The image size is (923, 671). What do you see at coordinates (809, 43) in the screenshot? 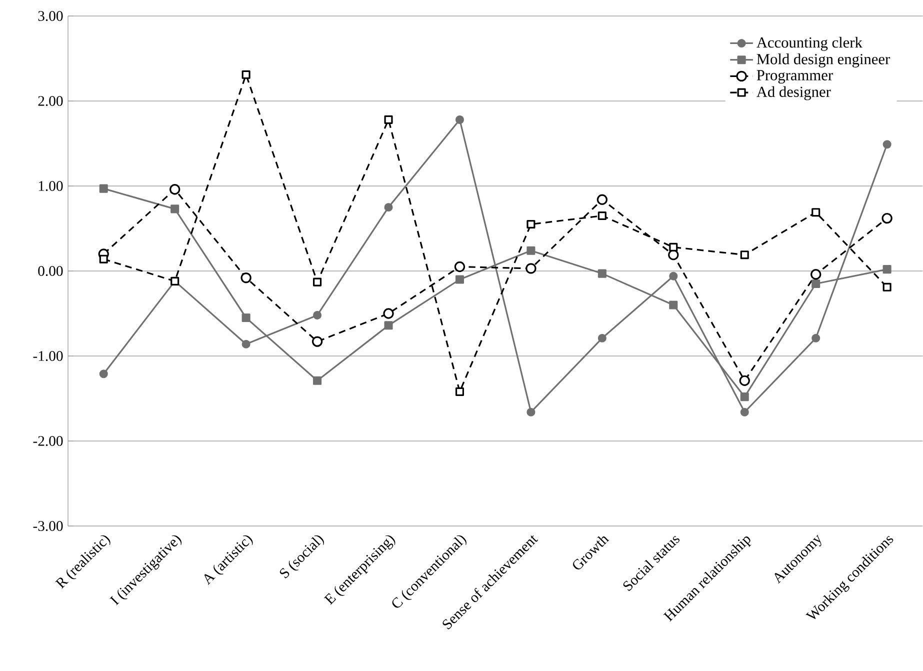
I see `legend-label: Accounting clerk` at bounding box center [809, 43].